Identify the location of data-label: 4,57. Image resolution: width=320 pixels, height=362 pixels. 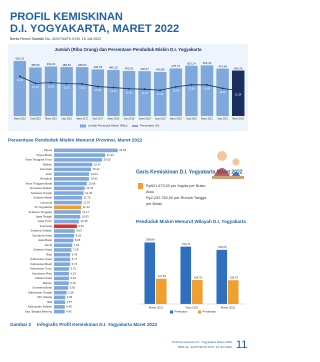
(69, 302).